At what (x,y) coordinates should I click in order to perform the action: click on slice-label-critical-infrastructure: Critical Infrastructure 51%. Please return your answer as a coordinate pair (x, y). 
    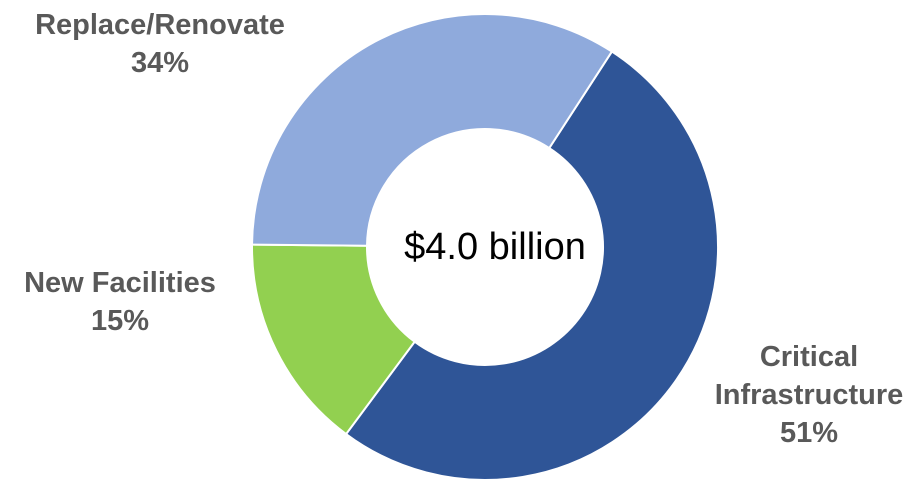
    Looking at the image, I should click on (809, 395).